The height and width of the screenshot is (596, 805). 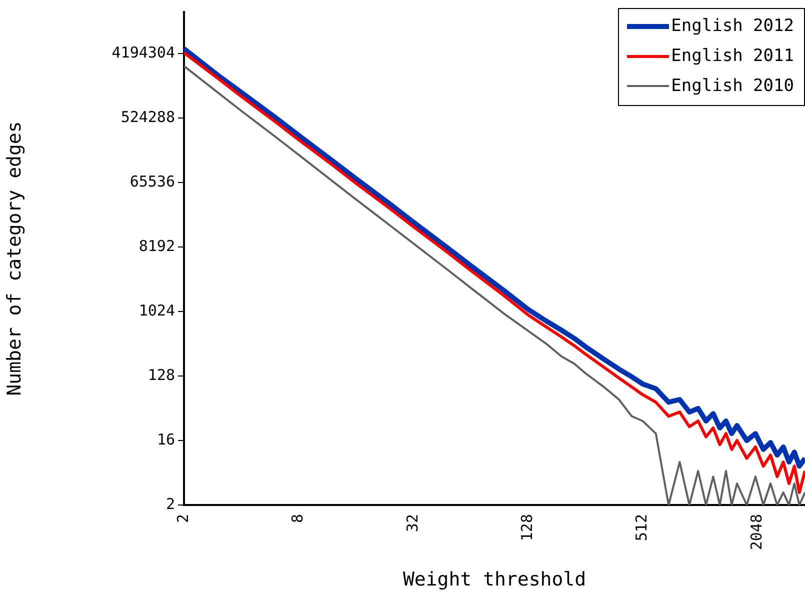 I want to click on x-axis-title: Weight threshold, so click(x=494, y=579).